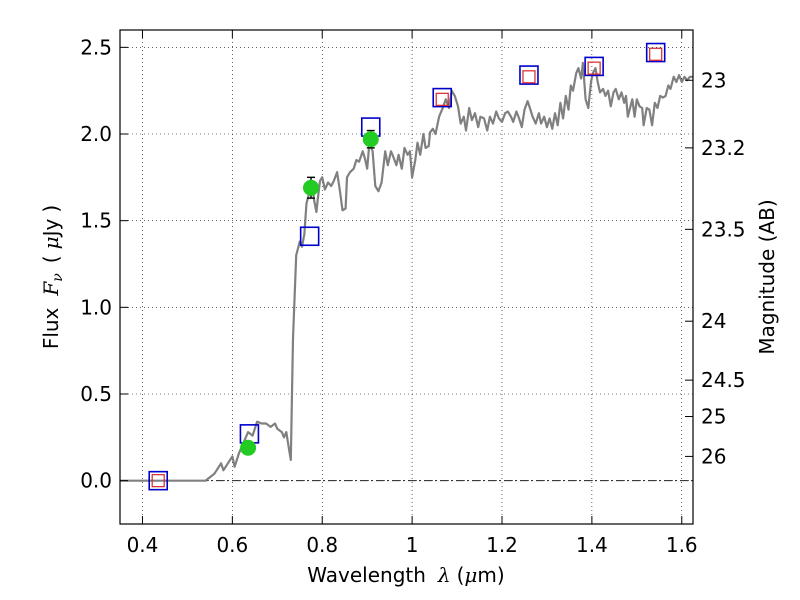 The height and width of the screenshot is (600, 800). What do you see at coordinates (96, 394) in the screenshot?
I see `y-tick-label: 0.5` at bounding box center [96, 394].